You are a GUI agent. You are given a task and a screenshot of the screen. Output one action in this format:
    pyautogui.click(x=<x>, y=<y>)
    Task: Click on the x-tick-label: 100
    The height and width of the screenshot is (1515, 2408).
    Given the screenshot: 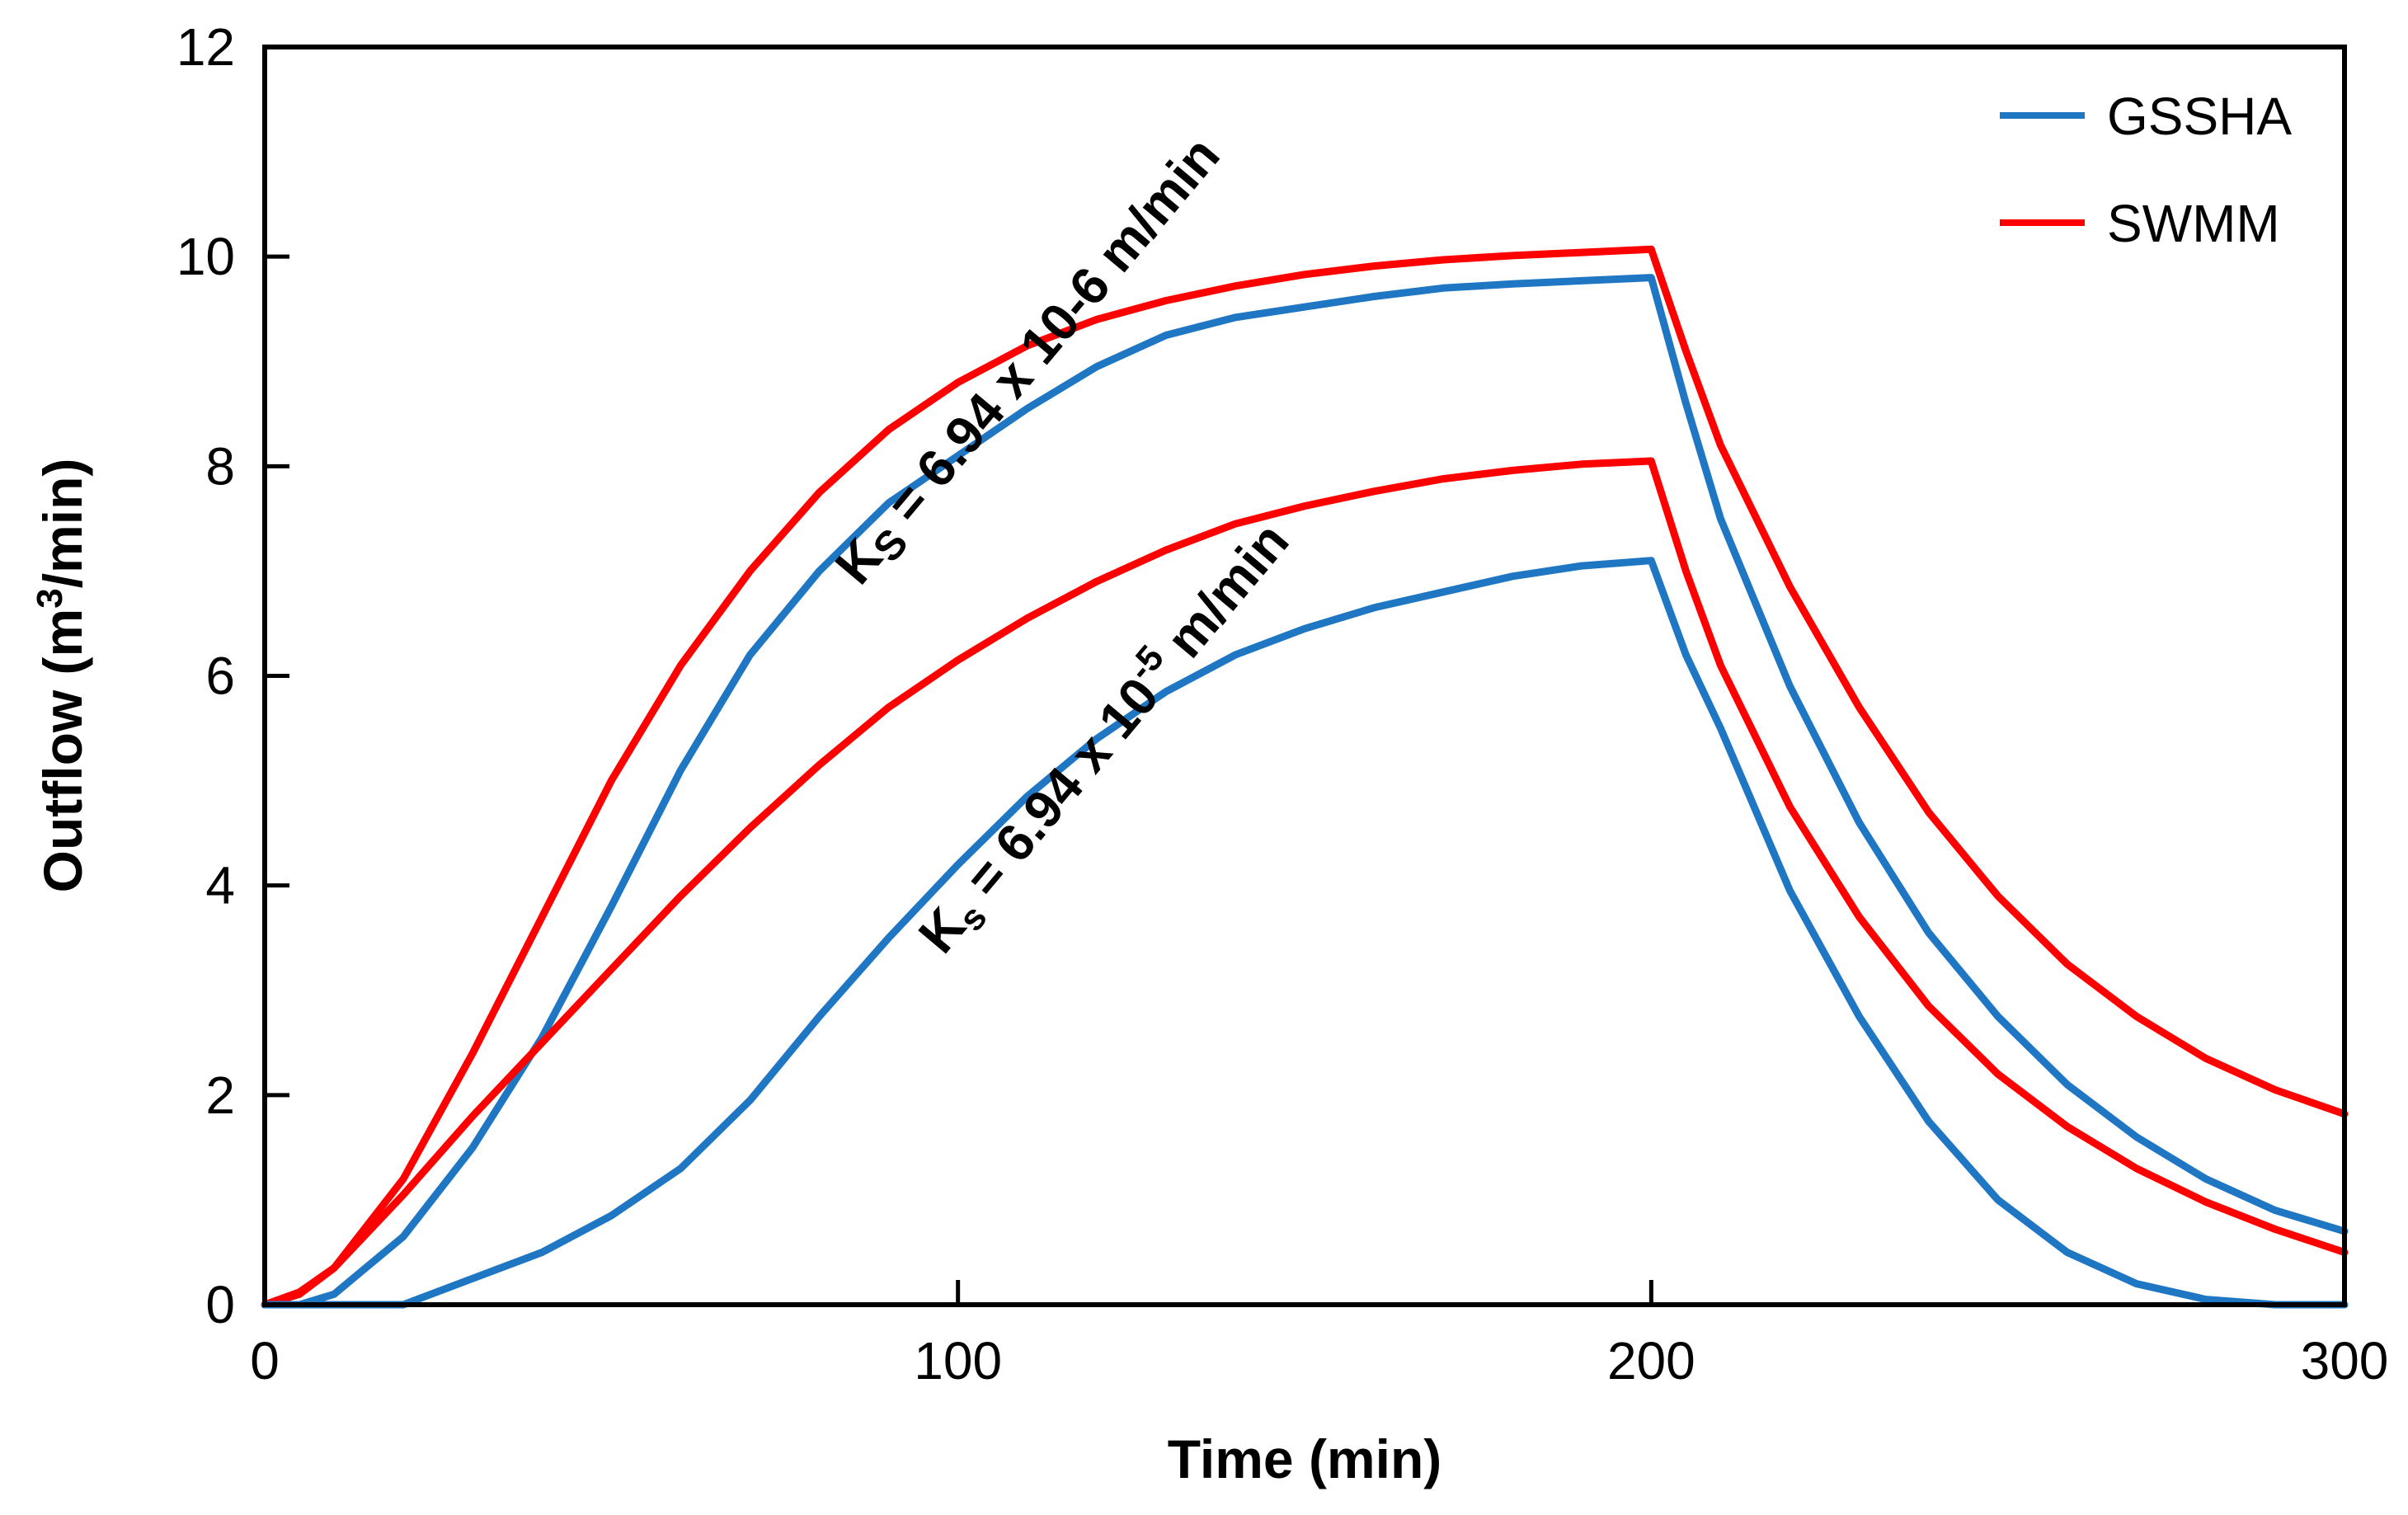 What is the action you would take?
    pyautogui.click(x=958, y=1360)
    